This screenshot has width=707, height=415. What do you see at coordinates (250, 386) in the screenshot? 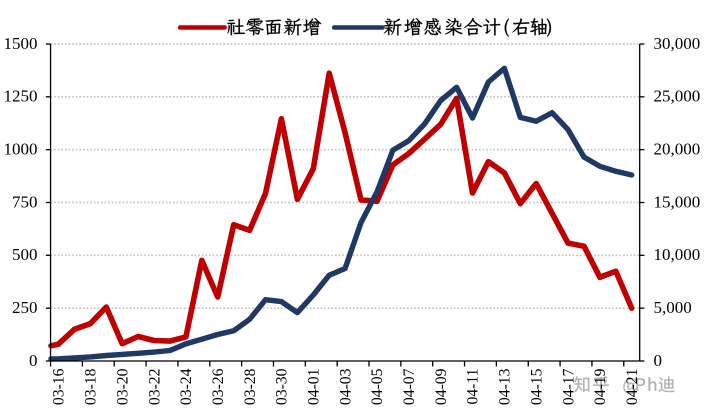
I see `svg-text: 03-28` at bounding box center [250, 386].